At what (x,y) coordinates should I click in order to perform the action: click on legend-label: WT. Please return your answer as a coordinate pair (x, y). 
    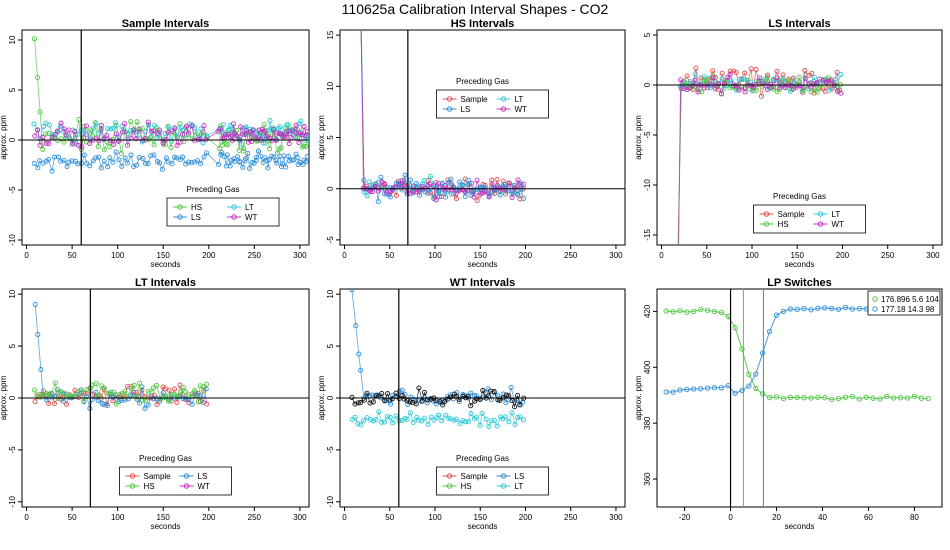
    Looking at the image, I should click on (838, 224).